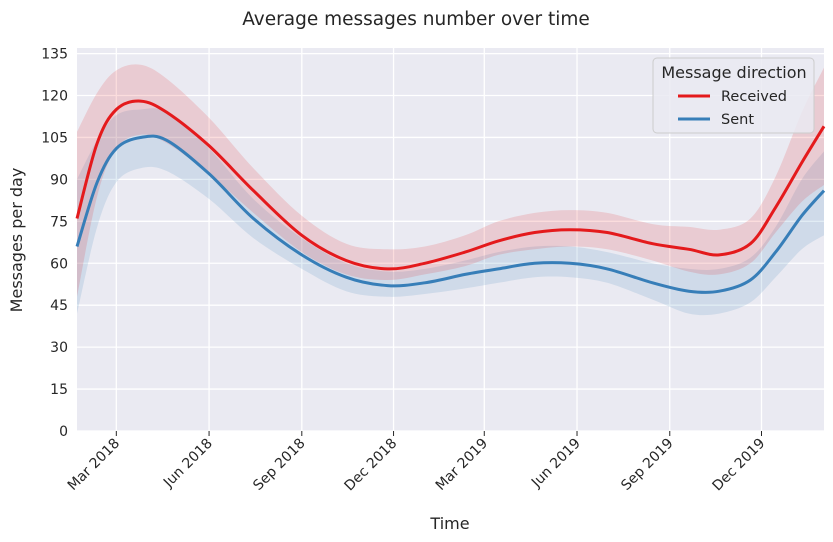  What do you see at coordinates (54, 138) in the screenshot?
I see `y-tick-label: 105` at bounding box center [54, 138].